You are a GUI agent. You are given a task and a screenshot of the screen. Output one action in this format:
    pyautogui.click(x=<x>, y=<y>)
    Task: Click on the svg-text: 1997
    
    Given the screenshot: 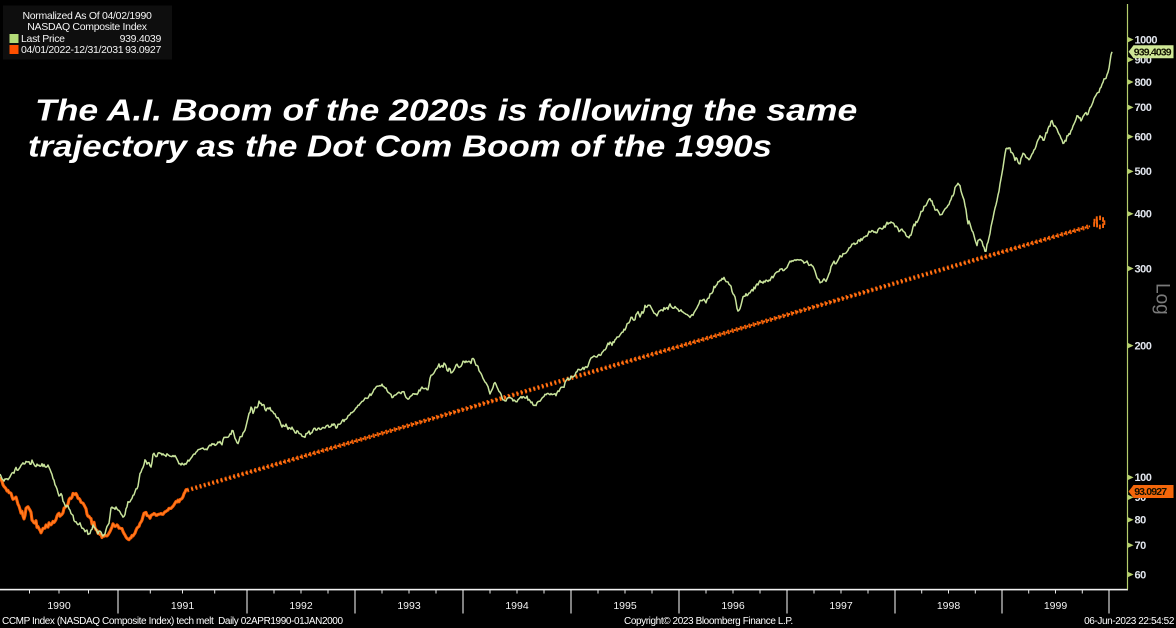 What is the action you would take?
    pyautogui.click(x=841, y=606)
    